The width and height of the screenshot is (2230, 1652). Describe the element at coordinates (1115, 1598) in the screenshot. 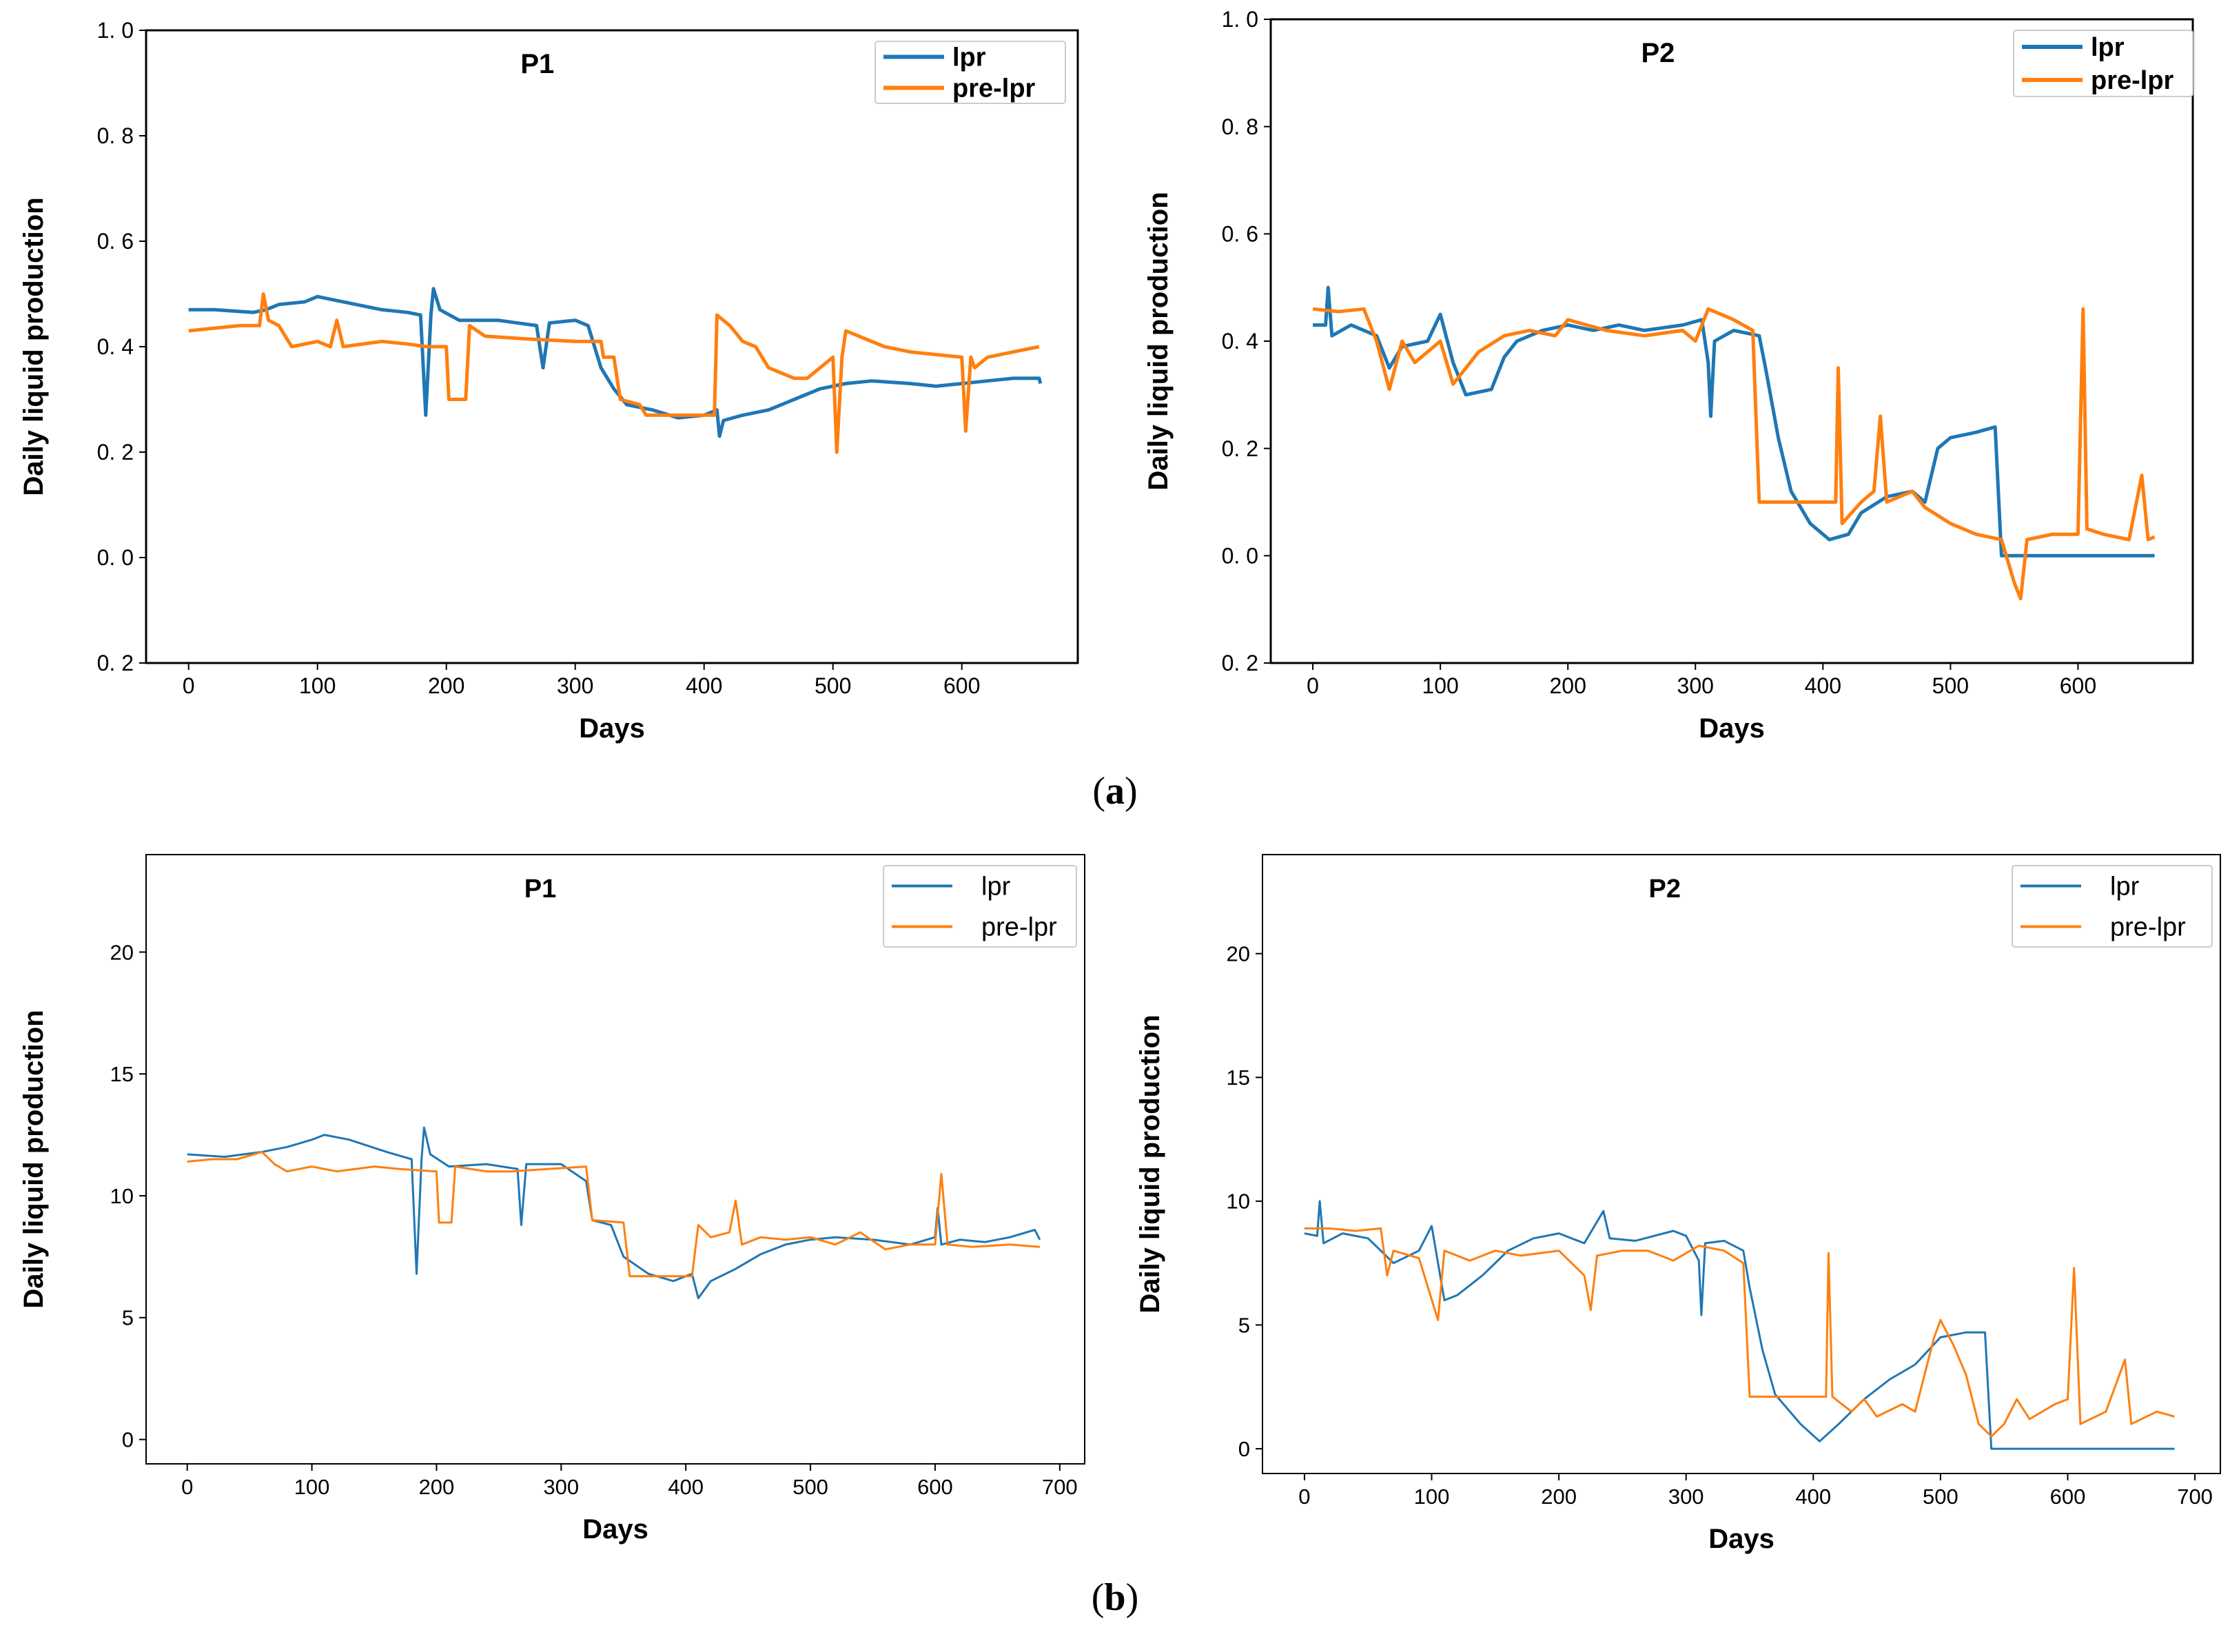

I see `panel-label-b-letter: b` at that location.